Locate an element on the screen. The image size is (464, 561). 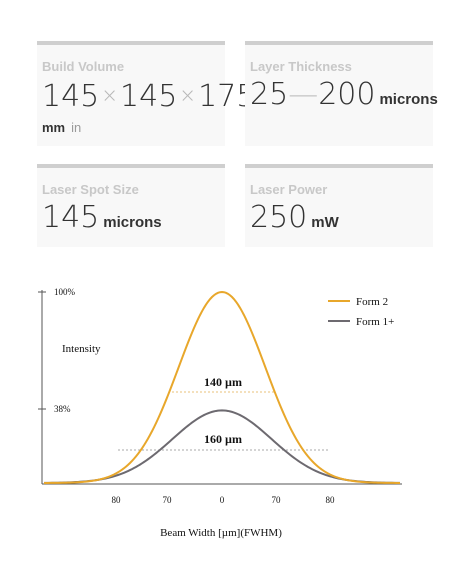
layer-thickness-min: 25 is located at coordinates (269, 94).